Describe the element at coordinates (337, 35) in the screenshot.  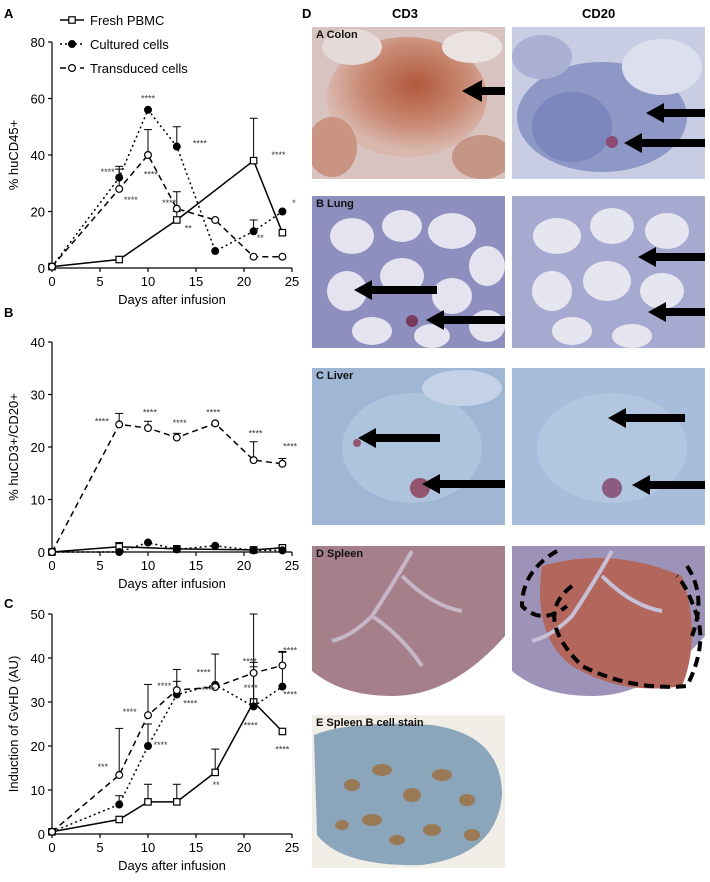
I see `label-colon: A Colon` at that location.